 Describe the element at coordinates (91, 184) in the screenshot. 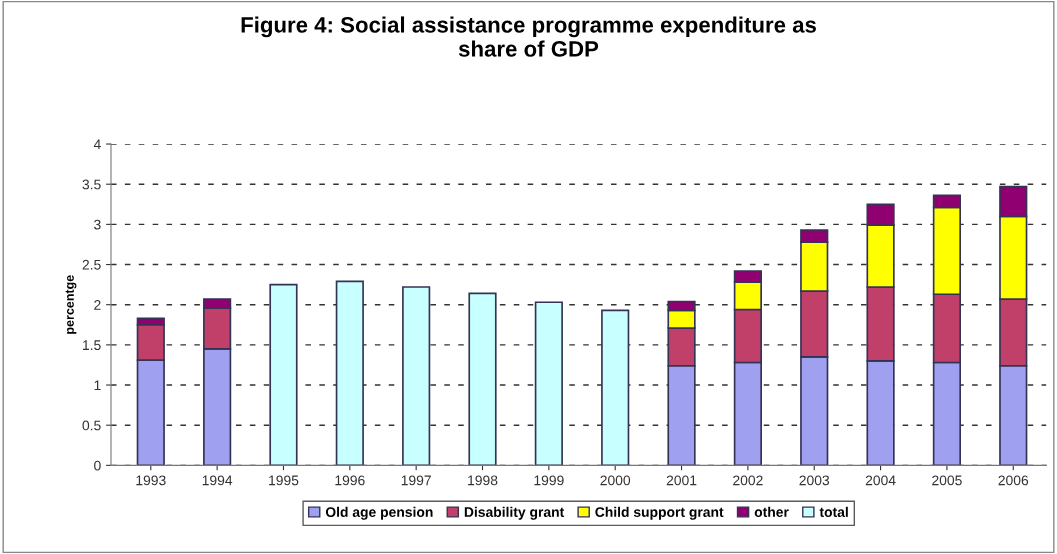

I see `y-tick-label: 3.5` at that location.